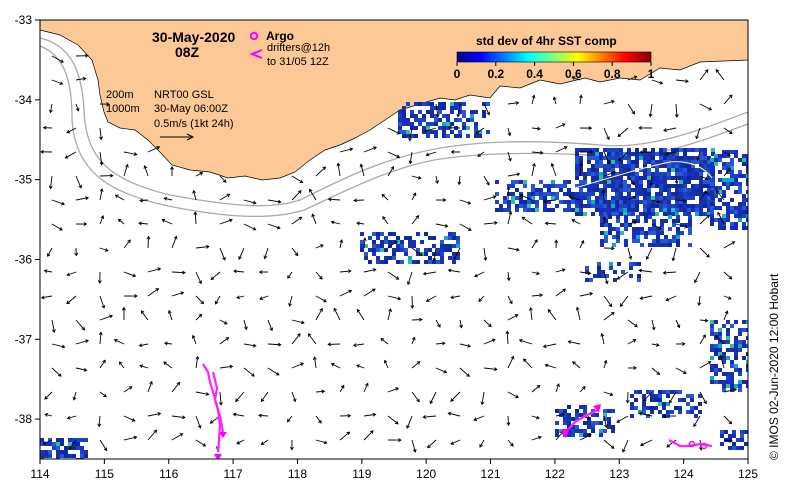  Describe the element at coordinates (24, 259) in the screenshot. I see `y-tick-label: -36` at that location.